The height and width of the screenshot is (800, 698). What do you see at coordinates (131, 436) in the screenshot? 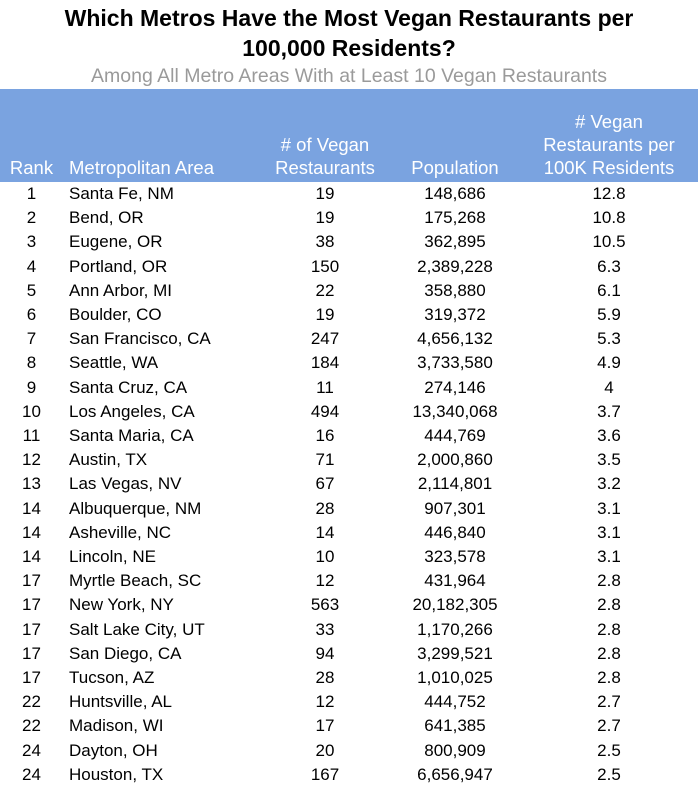
I see `cell-area: Santa Maria, CA` at bounding box center [131, 436].